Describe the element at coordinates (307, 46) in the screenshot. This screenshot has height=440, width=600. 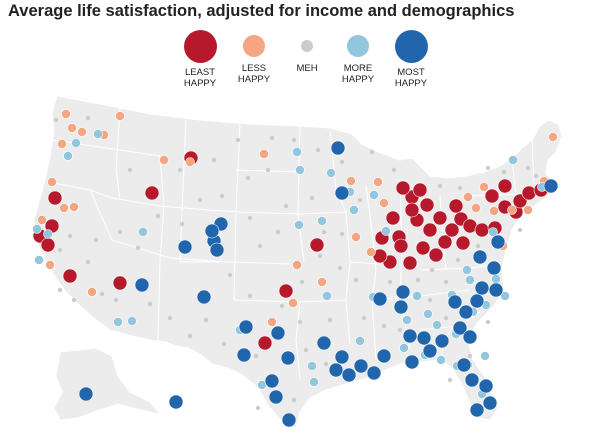
I see `legend-circle-meh` at that location.